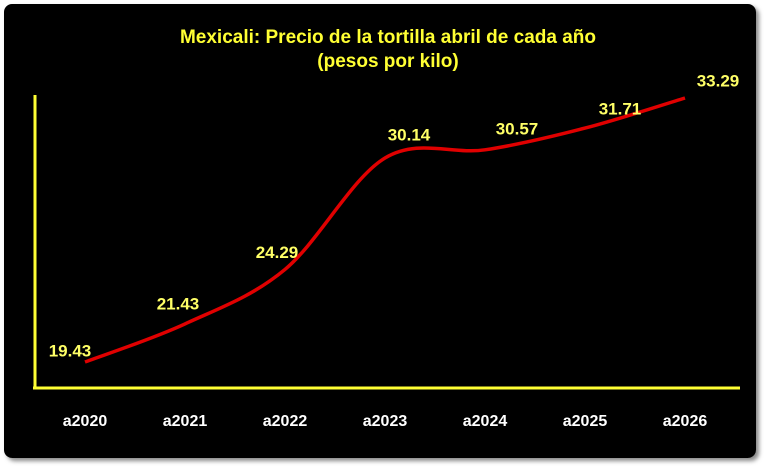  I want to click on data-label: 24.29, so click(277, 252).